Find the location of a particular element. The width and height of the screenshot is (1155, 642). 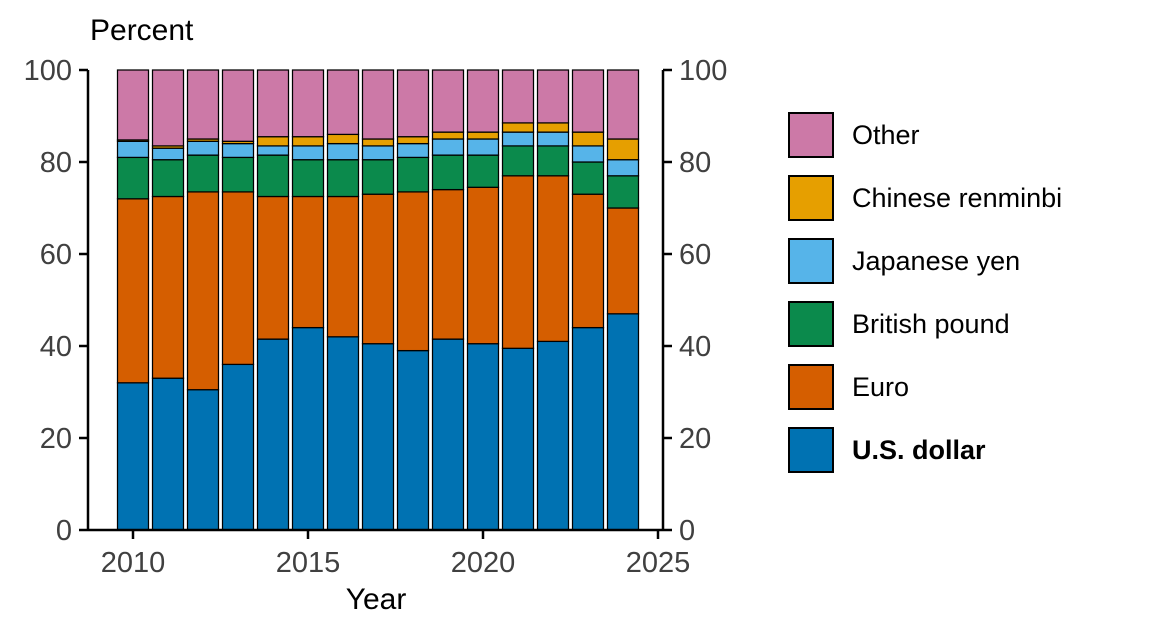

legend-item: Chinese renminbi is located at coordinates (925, 198).